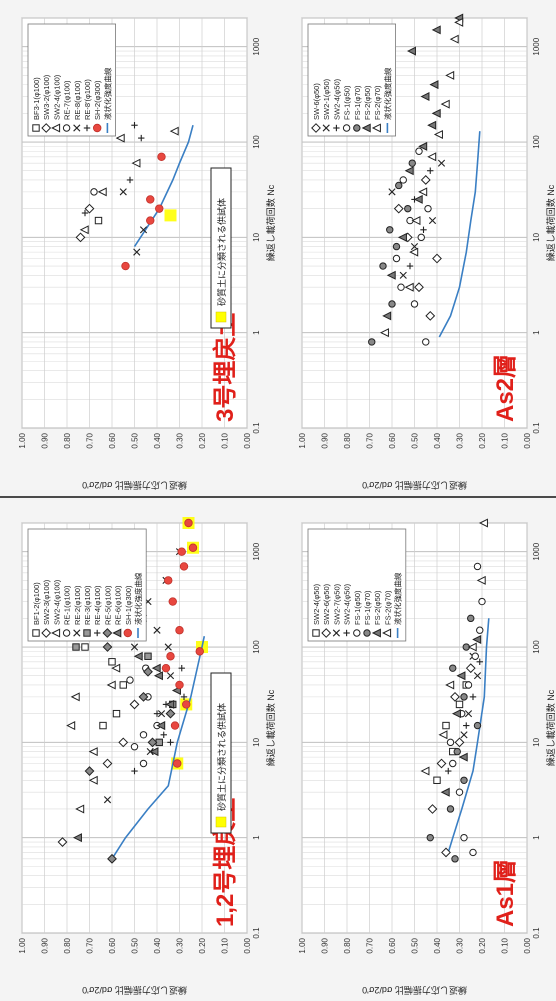  What do you see at coordinates (77, 605) in the screenshot?
I see `legend-label: RE-2(φ100)` at bounding box center [77, 605].